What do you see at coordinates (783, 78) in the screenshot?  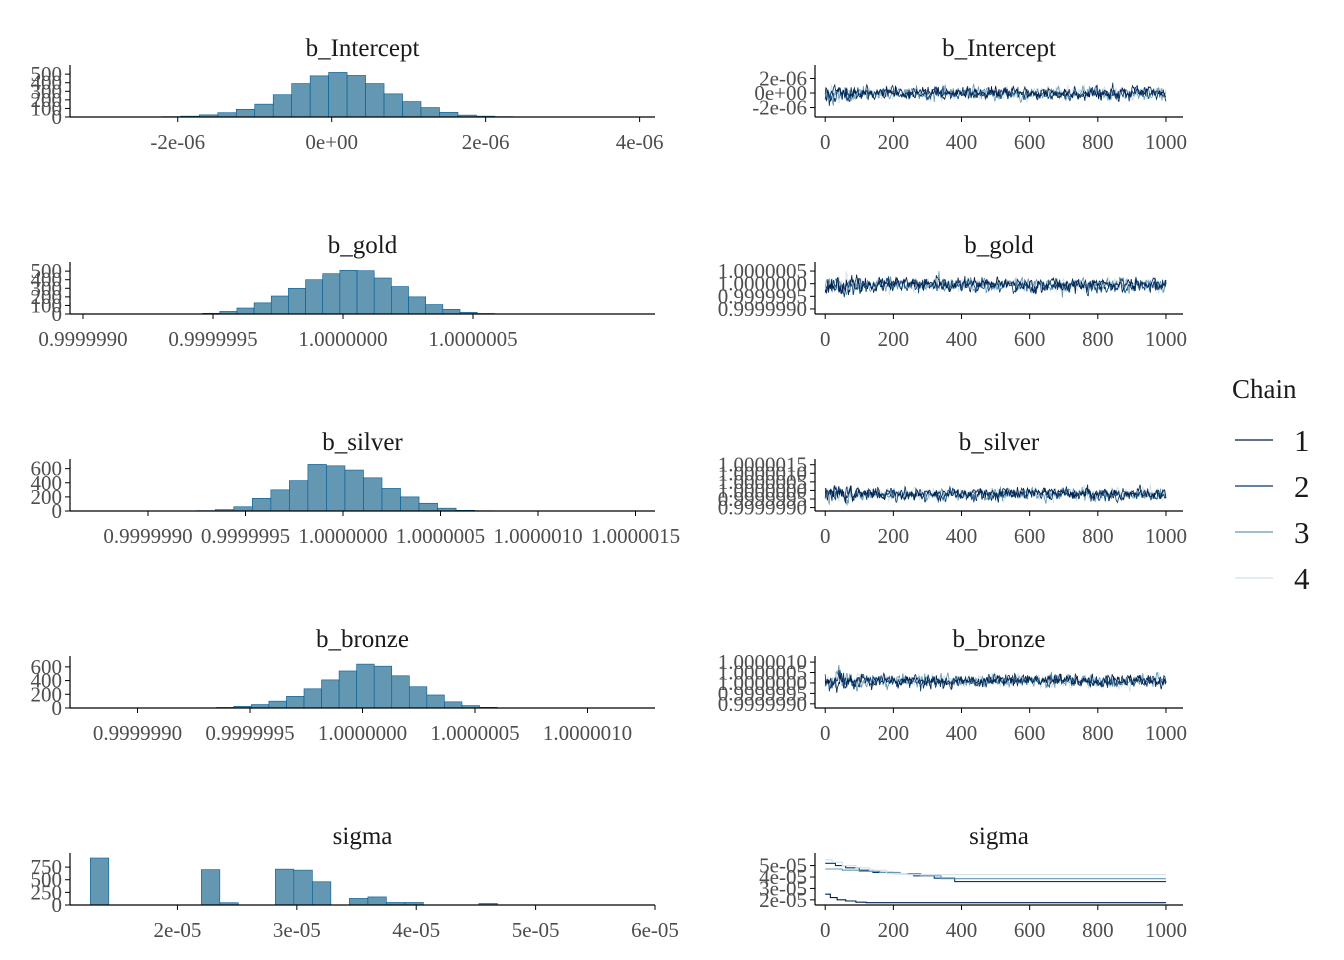 I see `y-tick-label: 2e-06` at bounding box center [783, 78].